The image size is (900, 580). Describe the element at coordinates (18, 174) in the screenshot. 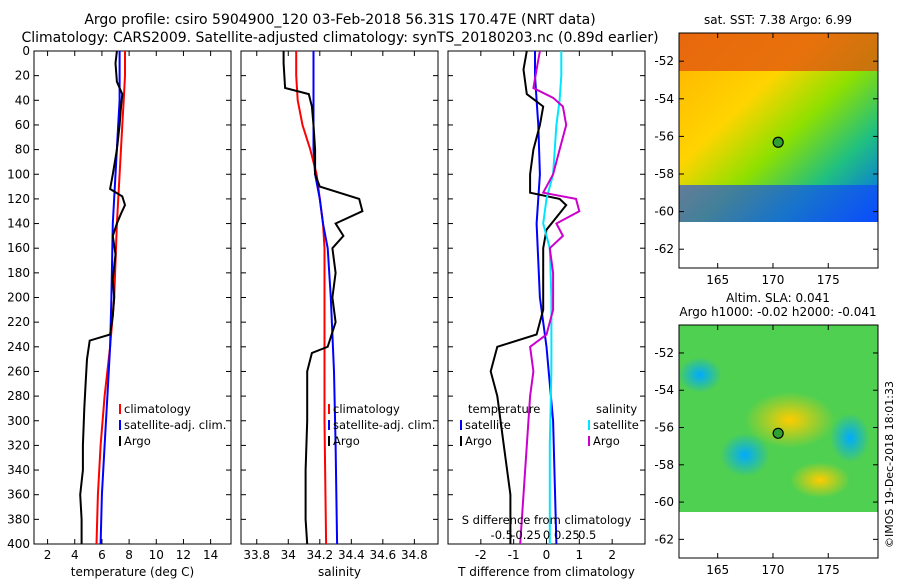

I see `y-tick-label: 100` at that location.